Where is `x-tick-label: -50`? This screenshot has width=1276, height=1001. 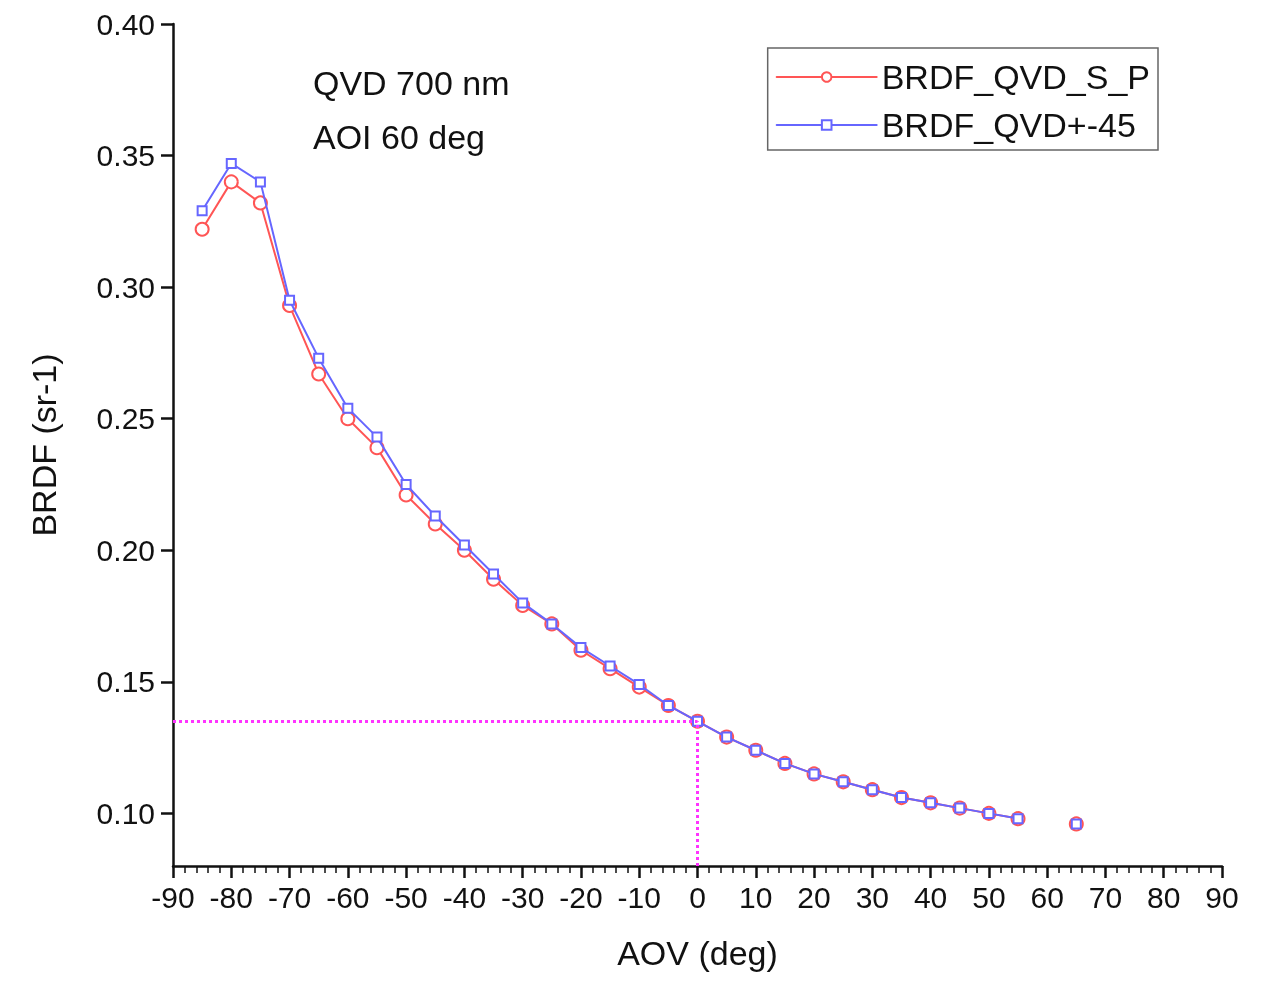 x-tick-label: -50 is located at coordinates (406, 897).